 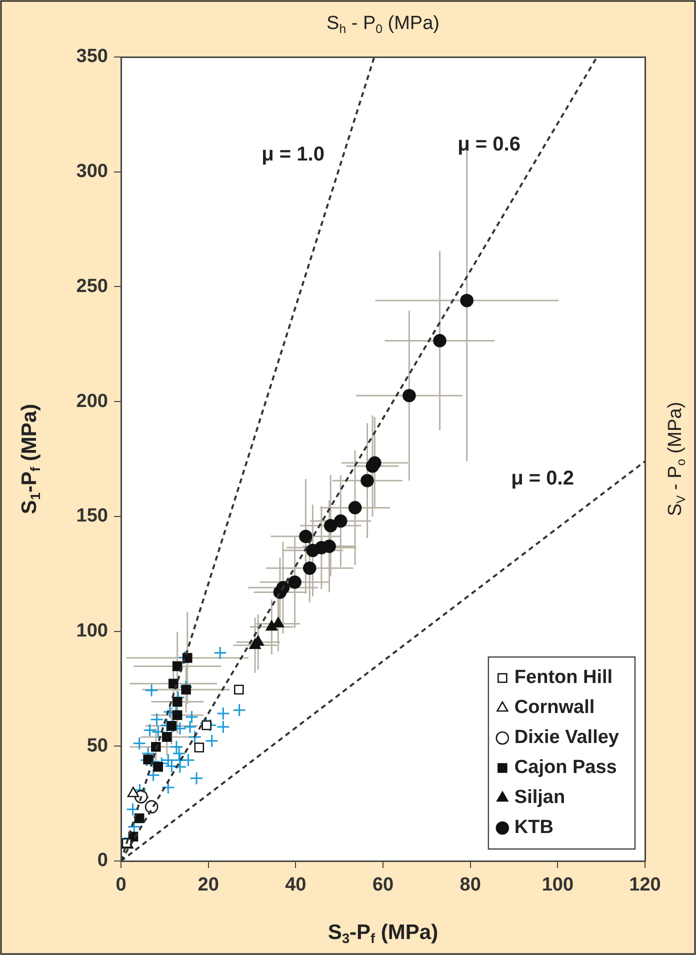 I want to click on x-tick-label: 20, so click(x=208, y=885).